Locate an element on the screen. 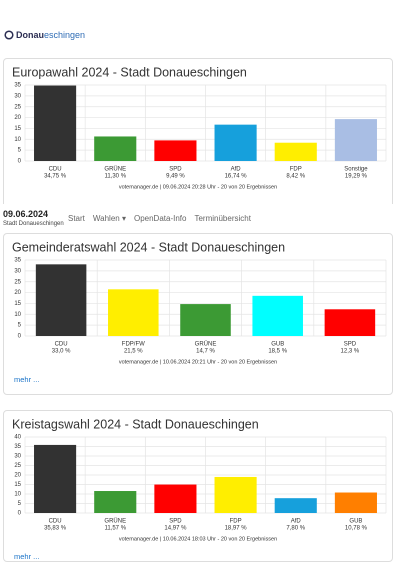 The image size is (400, 564). nav-item: Start is located at coordinates (76, 218).